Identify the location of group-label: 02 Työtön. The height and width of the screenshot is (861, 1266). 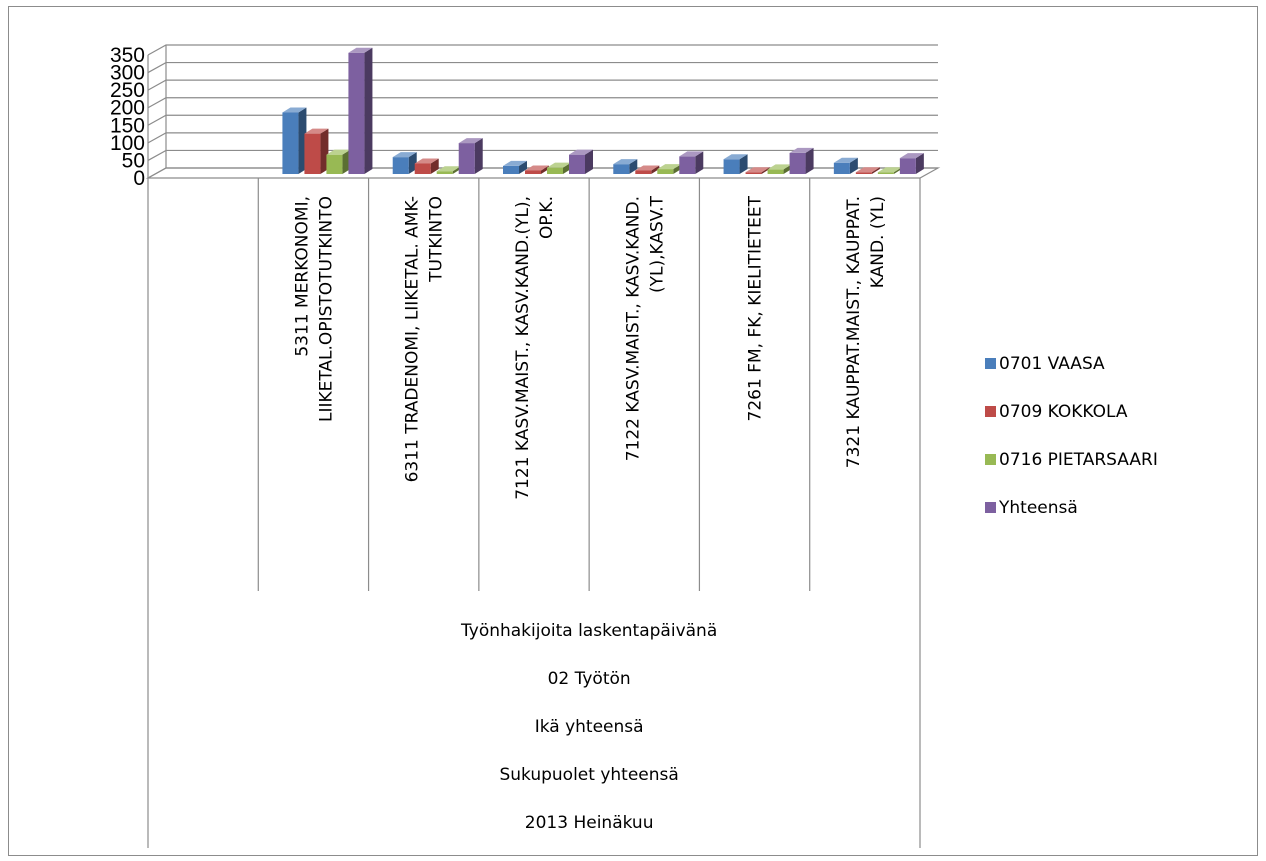
(589, 679).